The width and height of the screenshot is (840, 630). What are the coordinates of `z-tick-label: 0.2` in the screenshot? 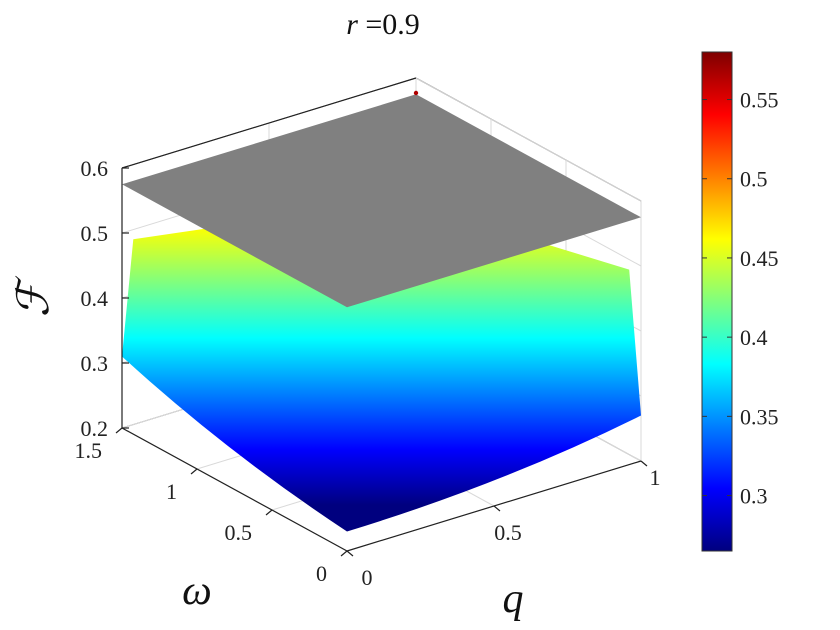 It's located at (95, 428).